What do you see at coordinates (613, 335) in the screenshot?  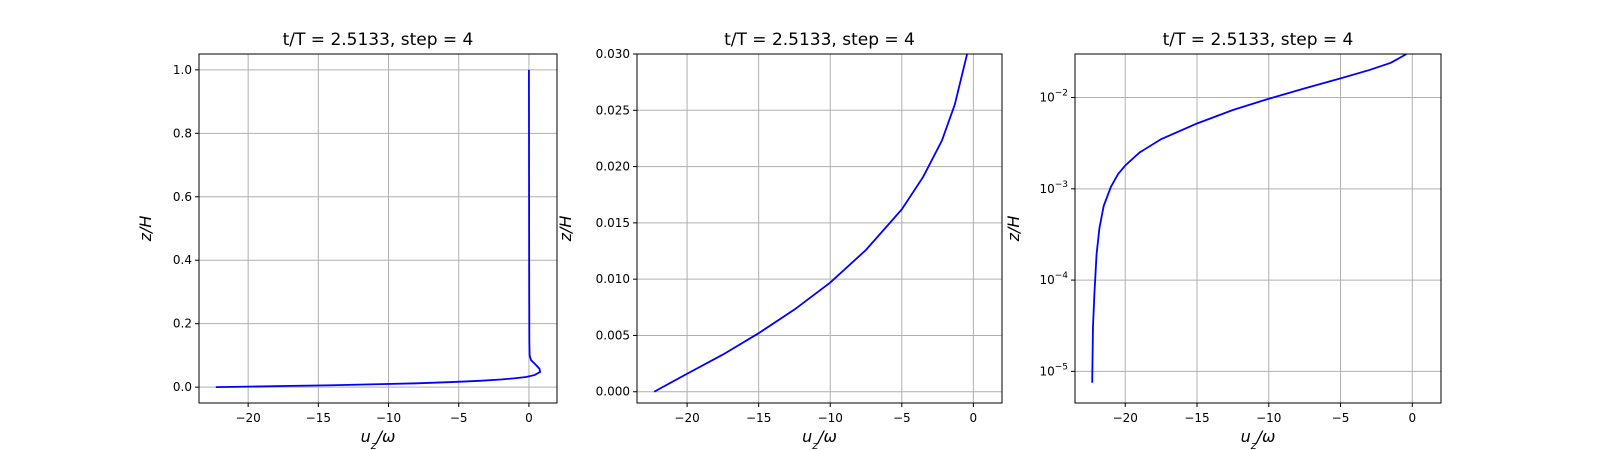 I see `y-tick-label: 0.005` at bounding box center [613, 335].